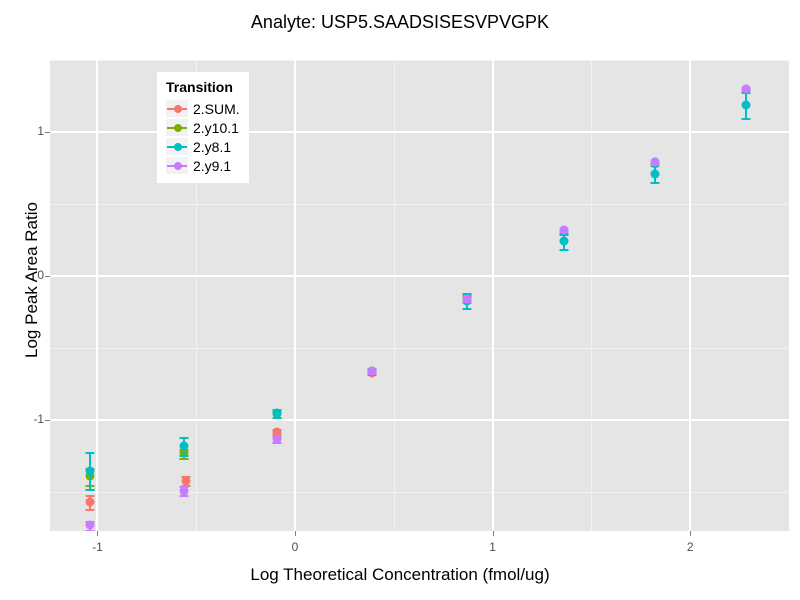 The height and width of the screenshot is (600, 800). Describe the element at coordinates (40, 275) in the screenshot. I see `y-tick-label: 0` at that location.